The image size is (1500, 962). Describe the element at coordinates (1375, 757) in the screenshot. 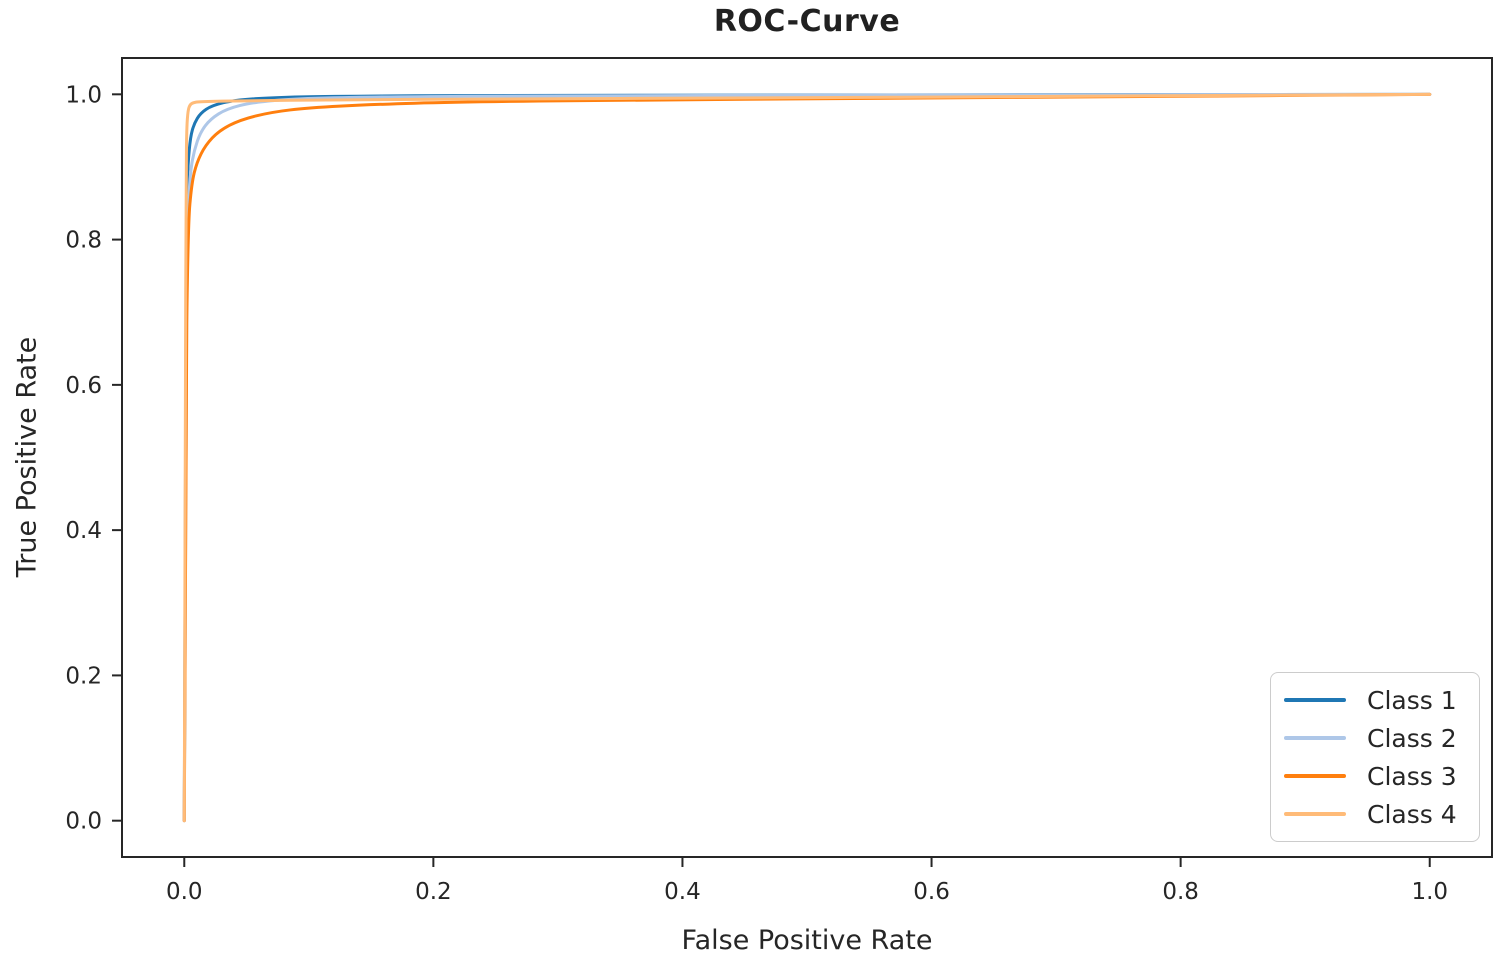

I see `legend: Class 1 Class 2 Class 3 Class 4` at that location.